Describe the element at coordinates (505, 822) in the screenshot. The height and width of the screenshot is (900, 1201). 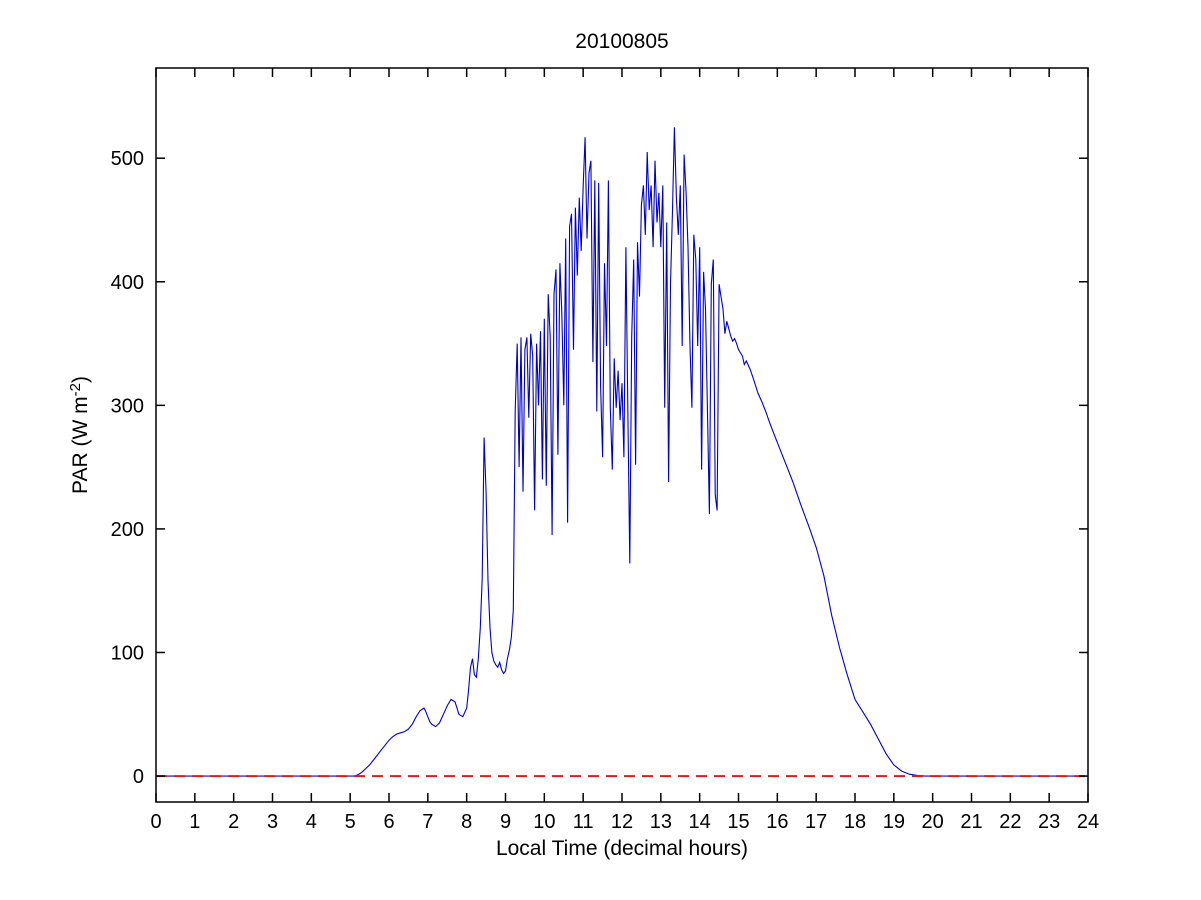
I see `x-tick-label-9: 9` at that location.